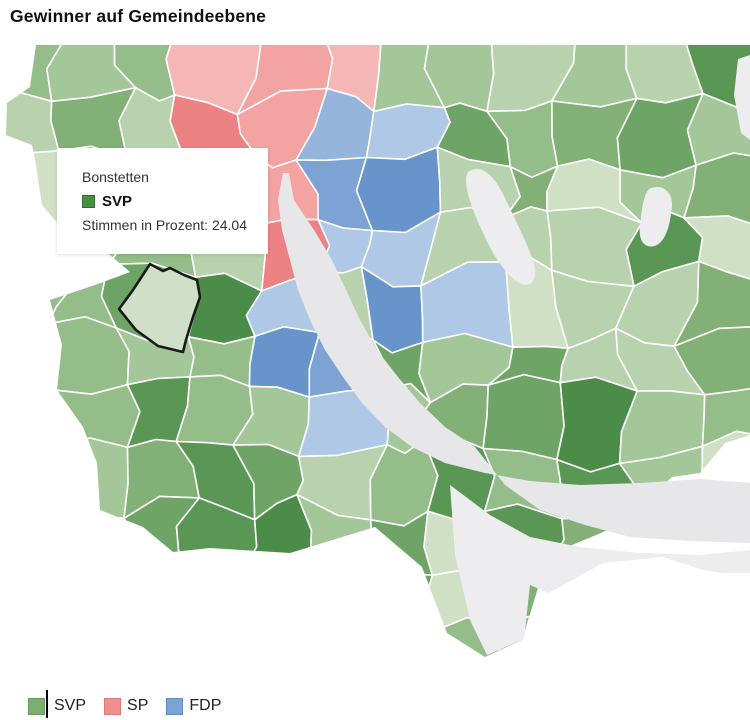  I want to click on tooltip-vote-share: Stimmen in Prozent: 24.04, so click(175, 225).